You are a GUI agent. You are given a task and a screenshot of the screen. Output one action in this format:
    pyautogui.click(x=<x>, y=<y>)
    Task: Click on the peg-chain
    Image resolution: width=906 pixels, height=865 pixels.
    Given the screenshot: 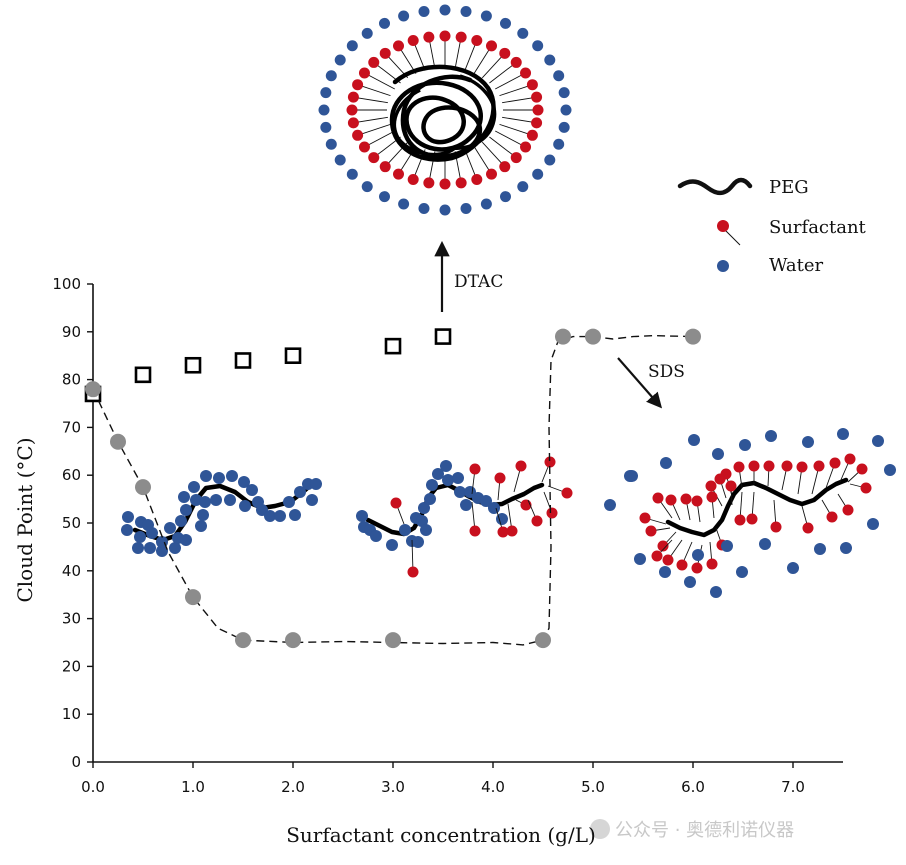 What is the action you would take?
    pyautogui.click(x=223, y=512)
    